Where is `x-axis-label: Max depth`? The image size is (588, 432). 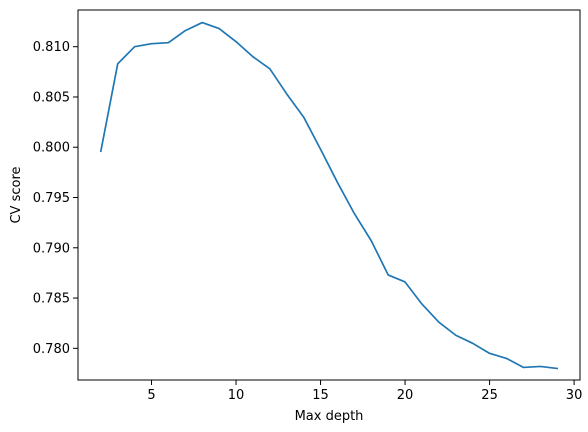
x-axis-label: Max depth is located at coordinates (329, 416).